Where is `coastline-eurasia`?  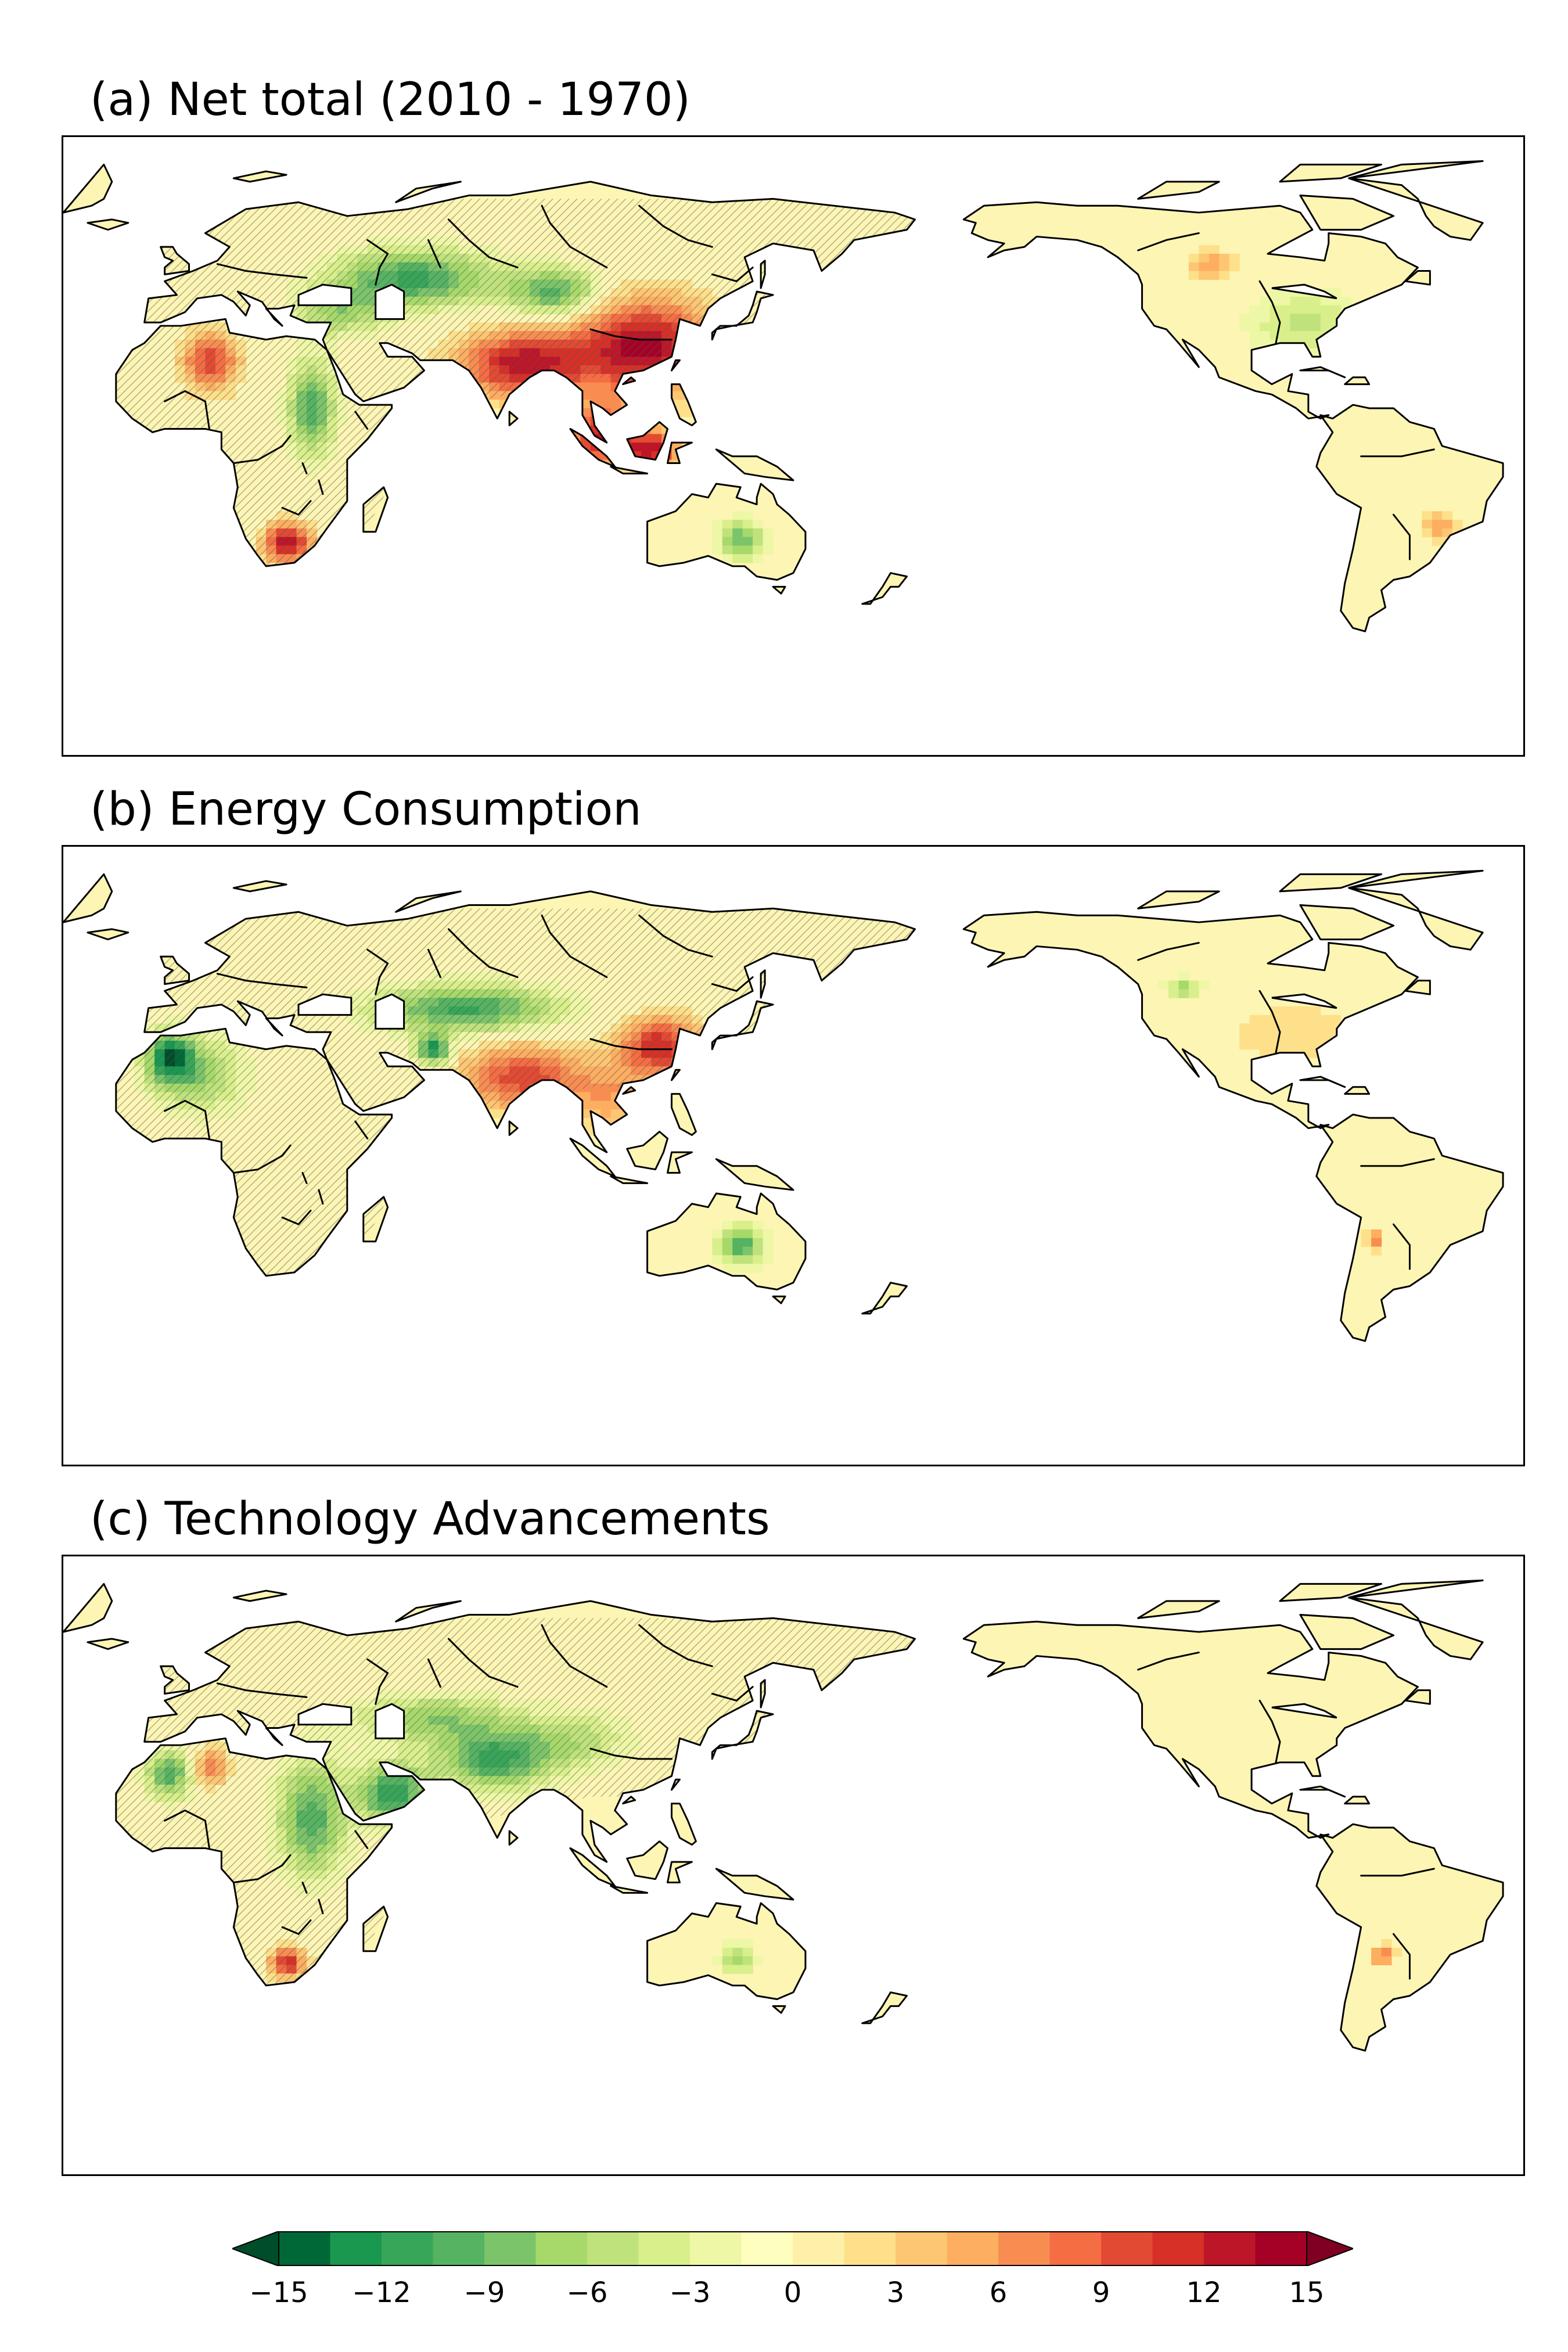 coastline-eurasia is located at coordinates (529, 1731).